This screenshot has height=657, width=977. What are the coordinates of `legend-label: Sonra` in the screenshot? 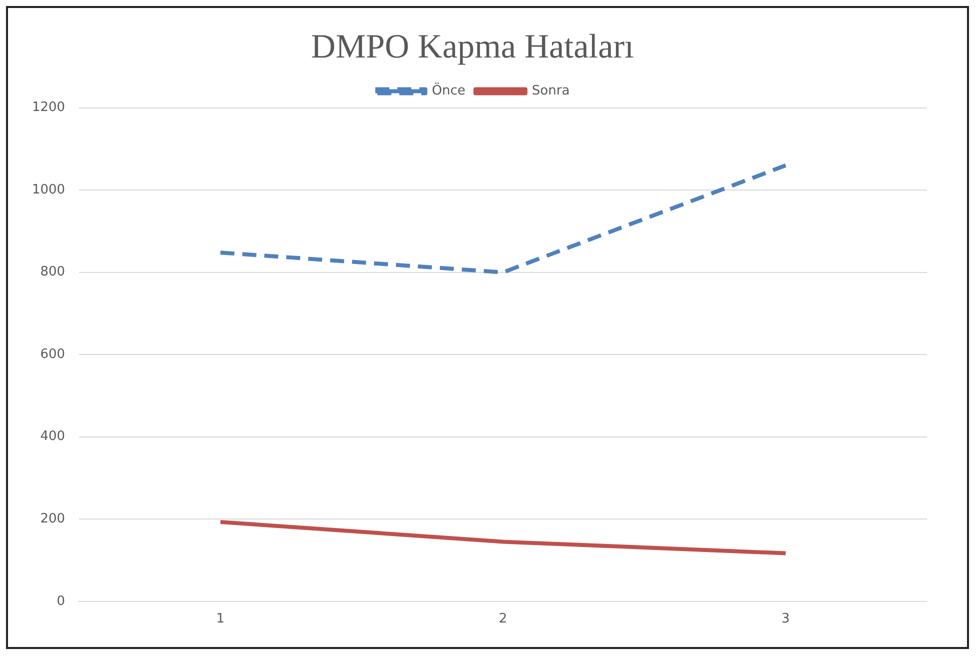 It's located at (551, 91).